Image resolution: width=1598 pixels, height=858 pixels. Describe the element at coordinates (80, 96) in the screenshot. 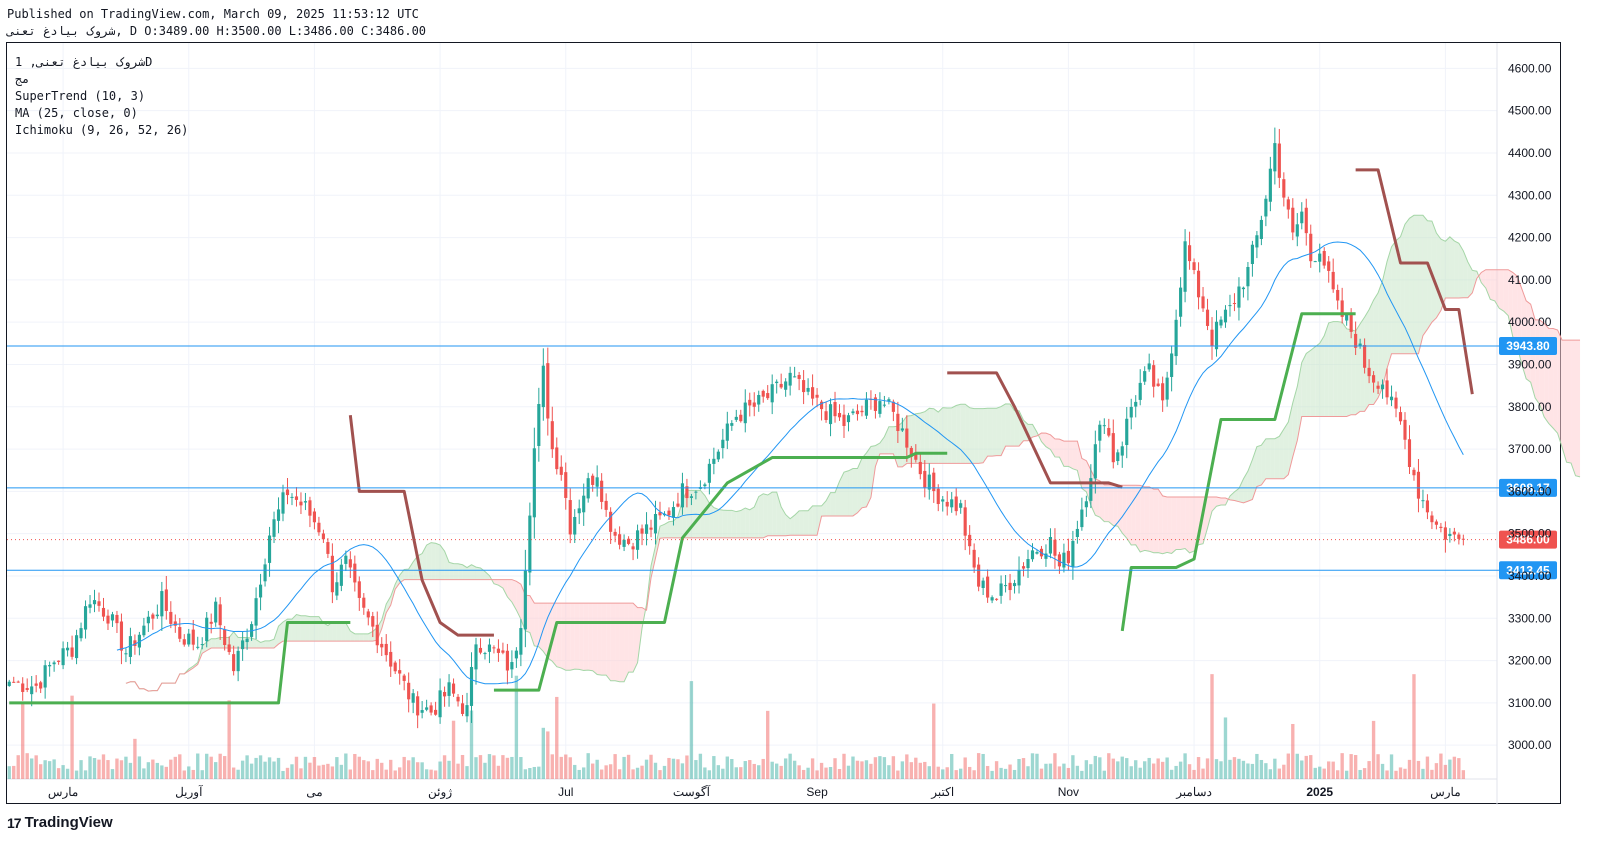

I see `legend-supertrend: SuperTrend (10, 3)` at that location.